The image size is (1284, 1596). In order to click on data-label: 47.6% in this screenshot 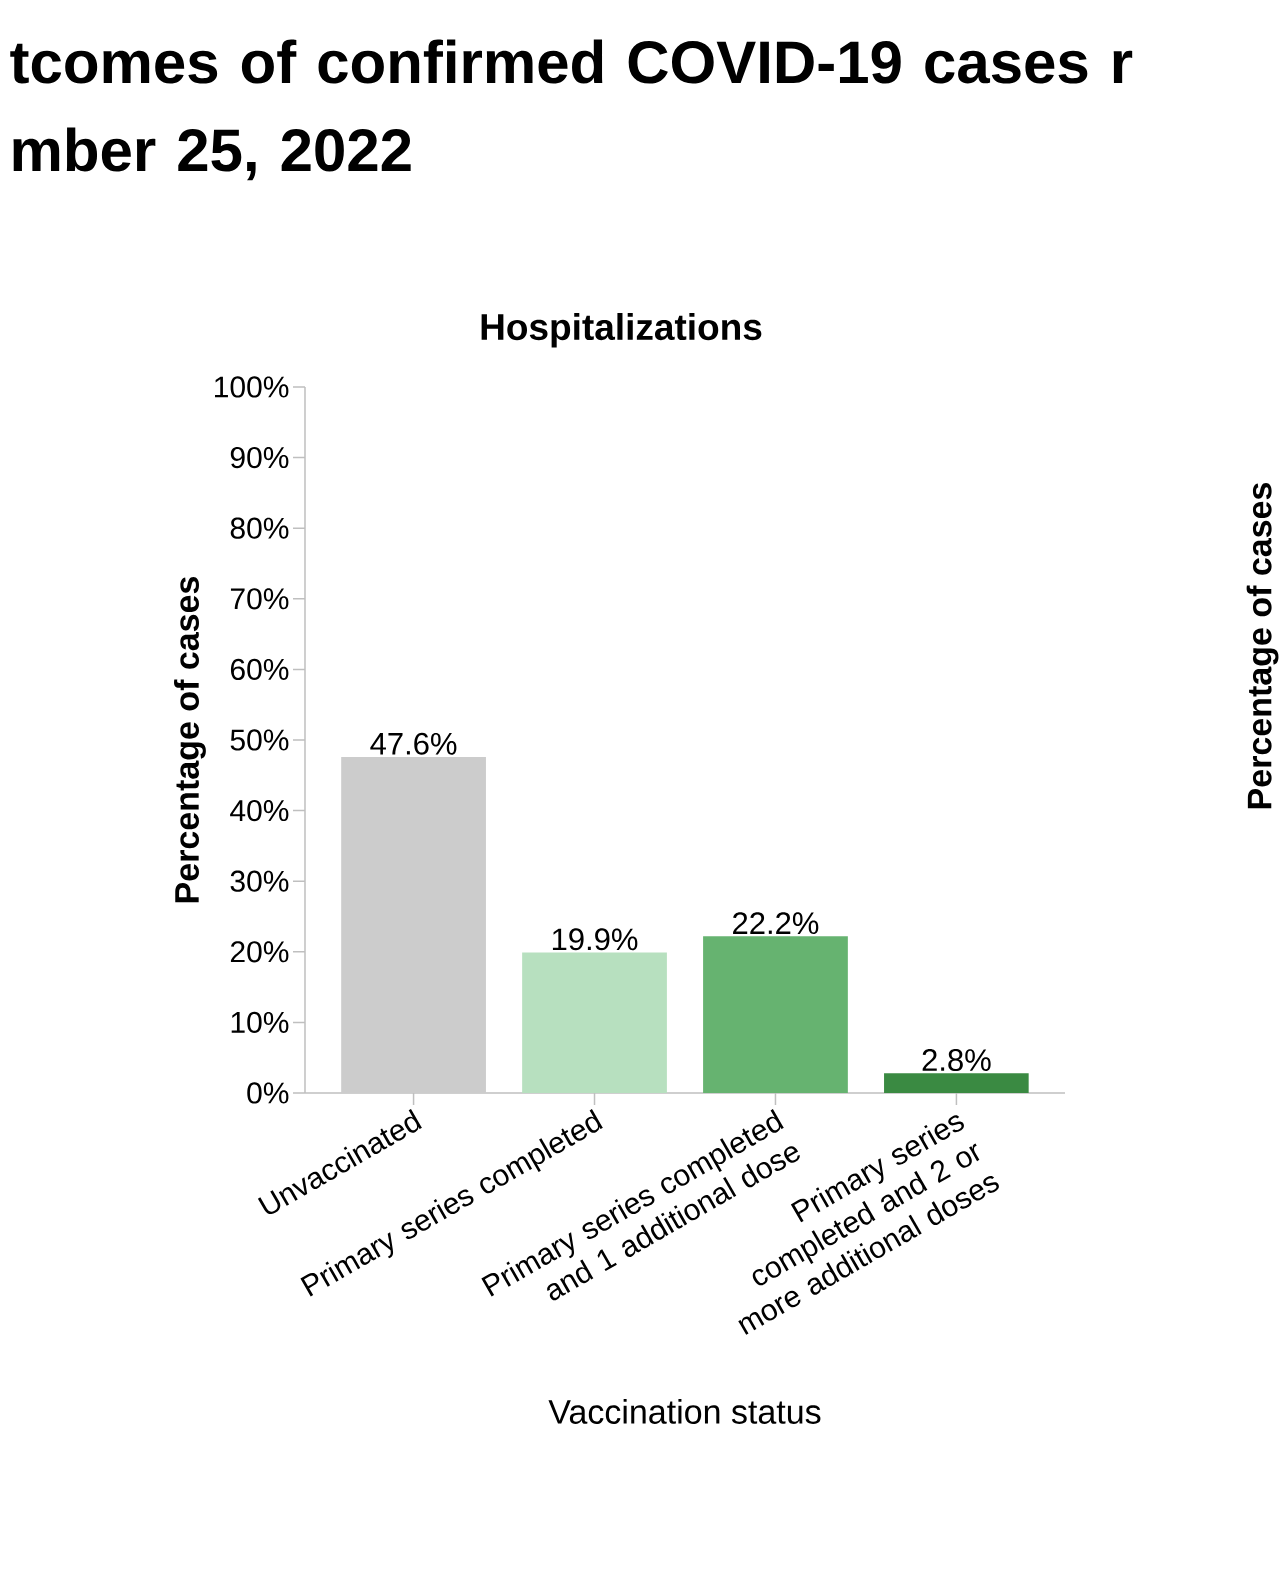, I will do `click(413, 743)`.